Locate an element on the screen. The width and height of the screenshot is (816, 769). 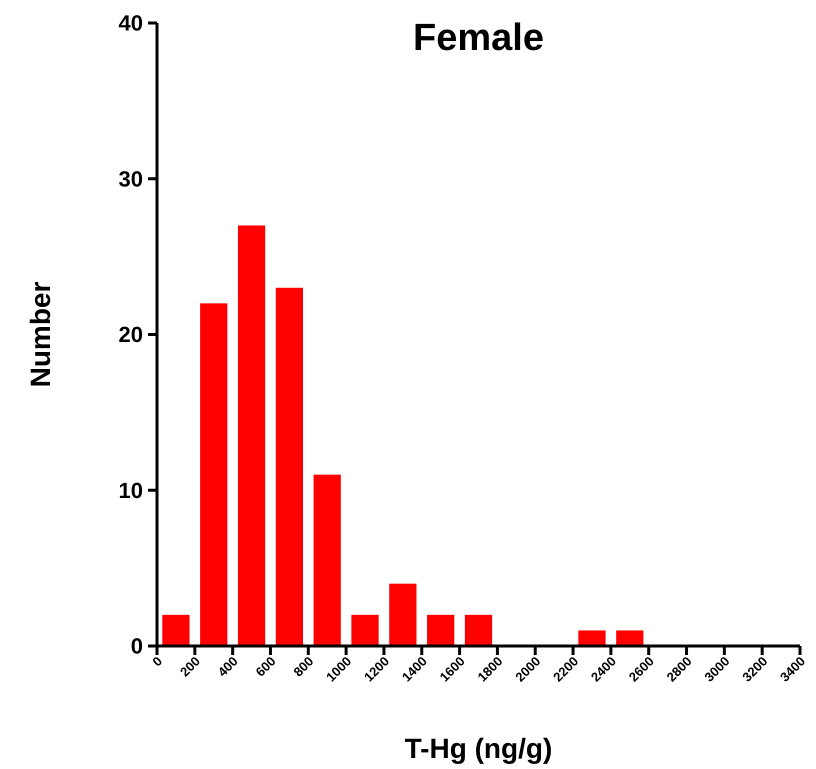
y-tick-label: 20 is located at coordinates (130, 335).